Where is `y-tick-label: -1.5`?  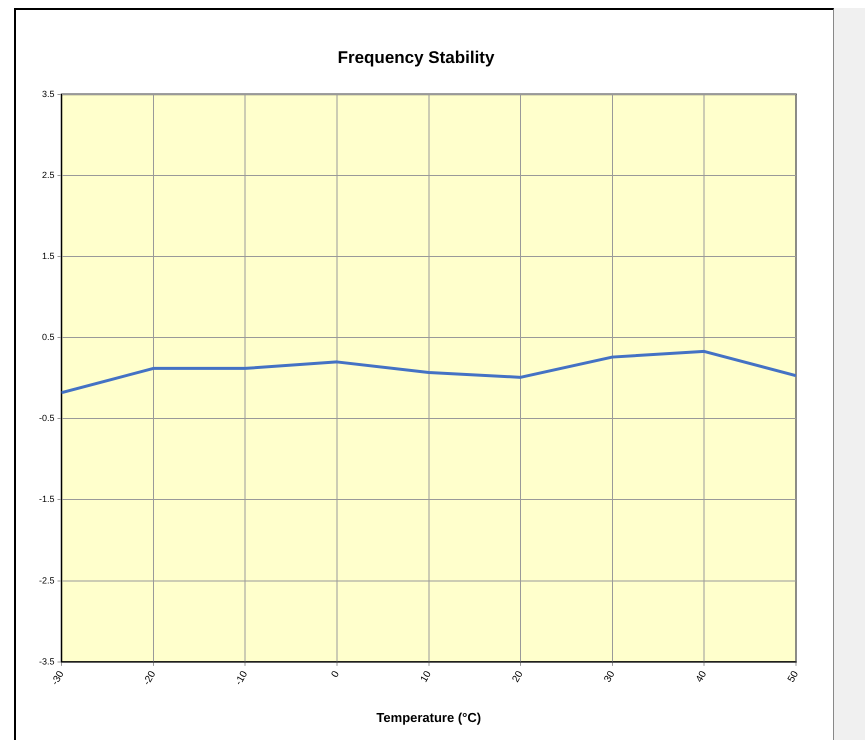 y-tick-label: -1.5 is located at coordinates (46, 499).